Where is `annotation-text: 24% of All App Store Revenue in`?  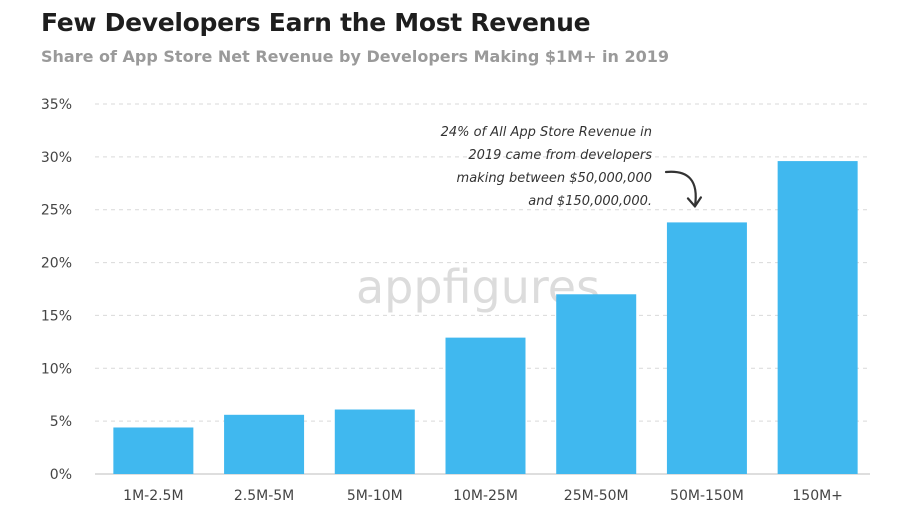
annotation-text: 24% of All App Store Revenue in is located at coordinates (546, 132).